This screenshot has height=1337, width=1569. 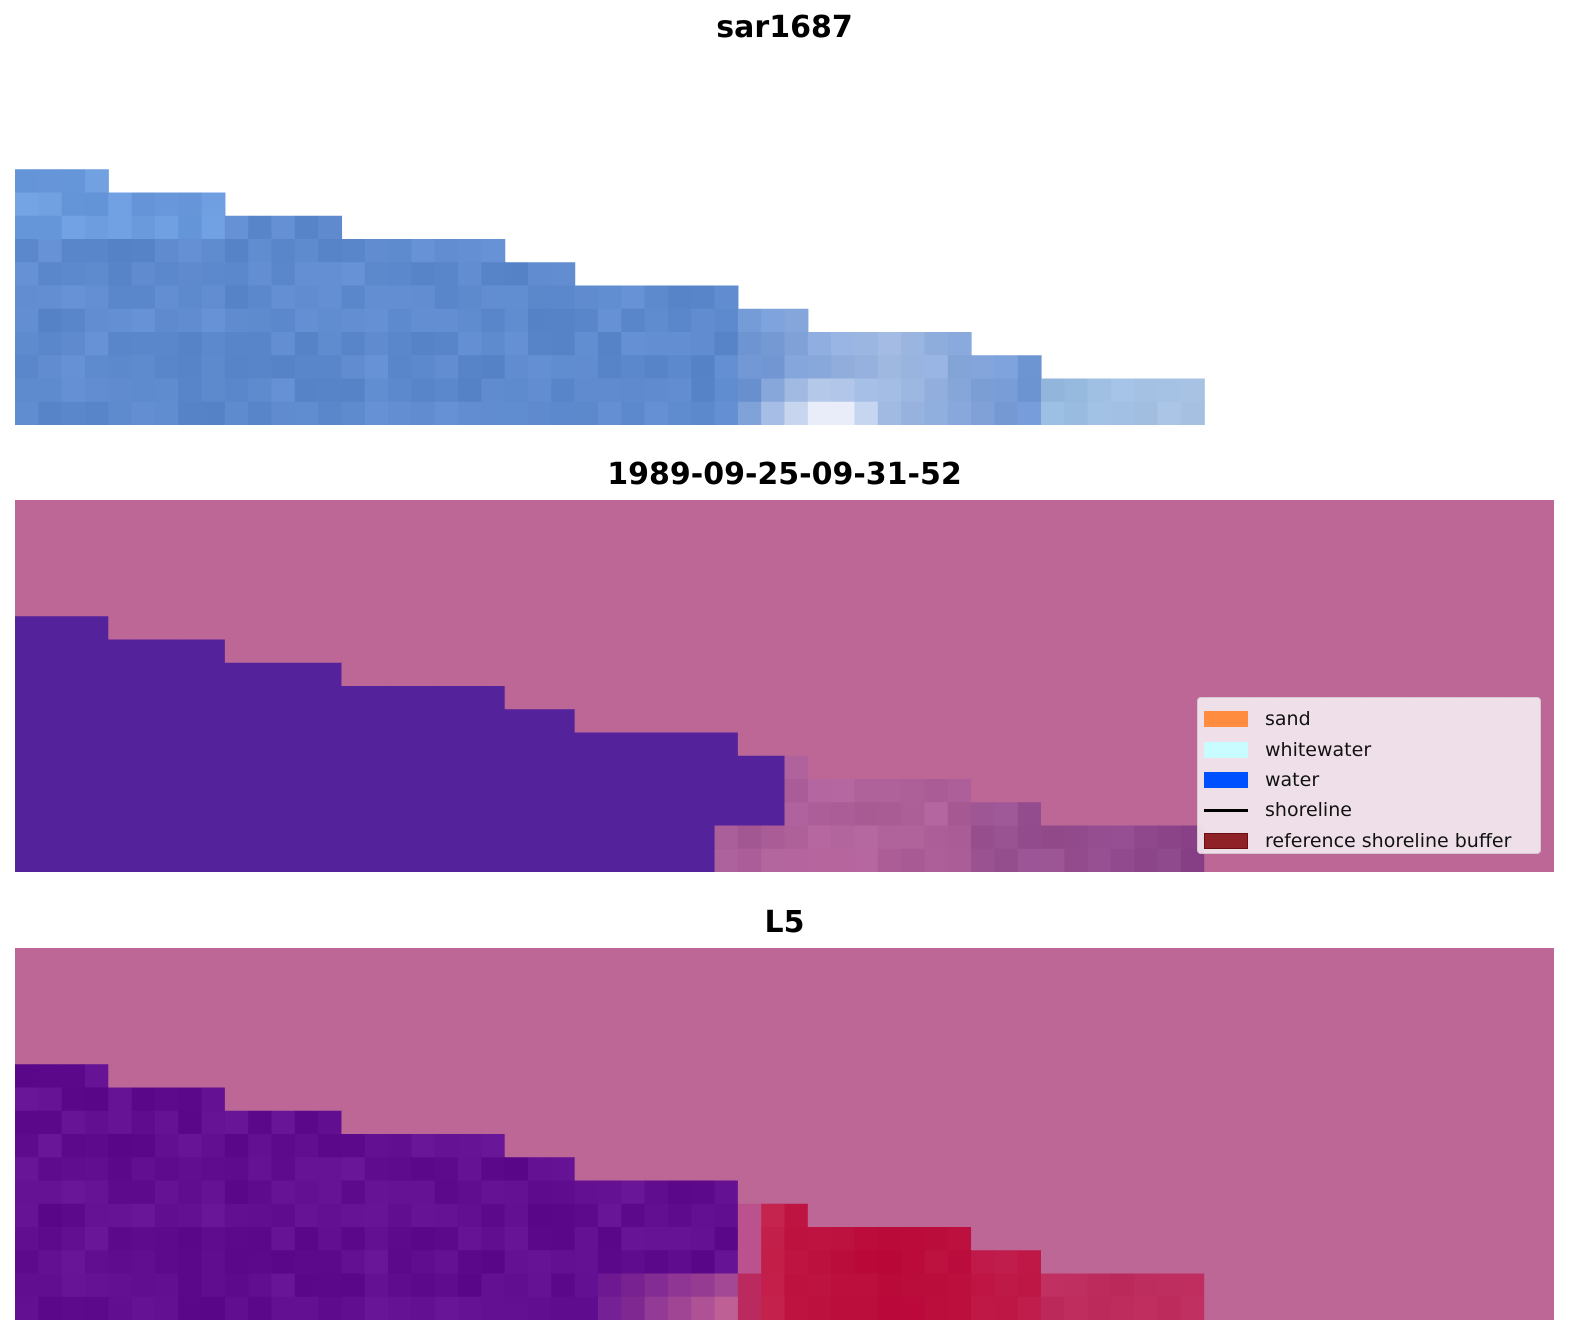 What do you see at coordinates (784, 922) in the screenshot?
I see `panel-title-index: L5` at bounding box center [784, 922].